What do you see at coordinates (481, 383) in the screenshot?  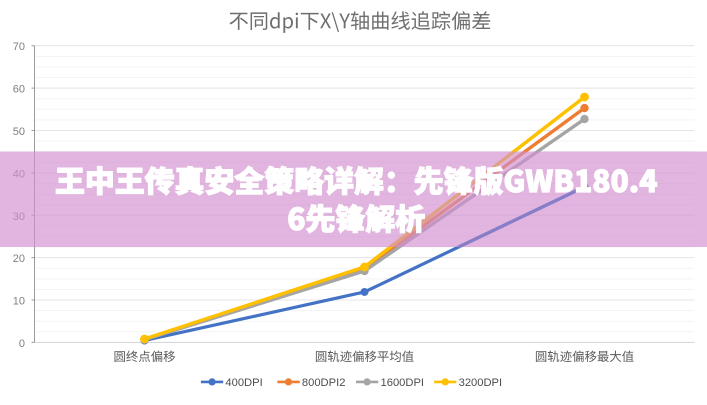 I see `svg-text: 3200DPI` at bounding box center [481, 383].